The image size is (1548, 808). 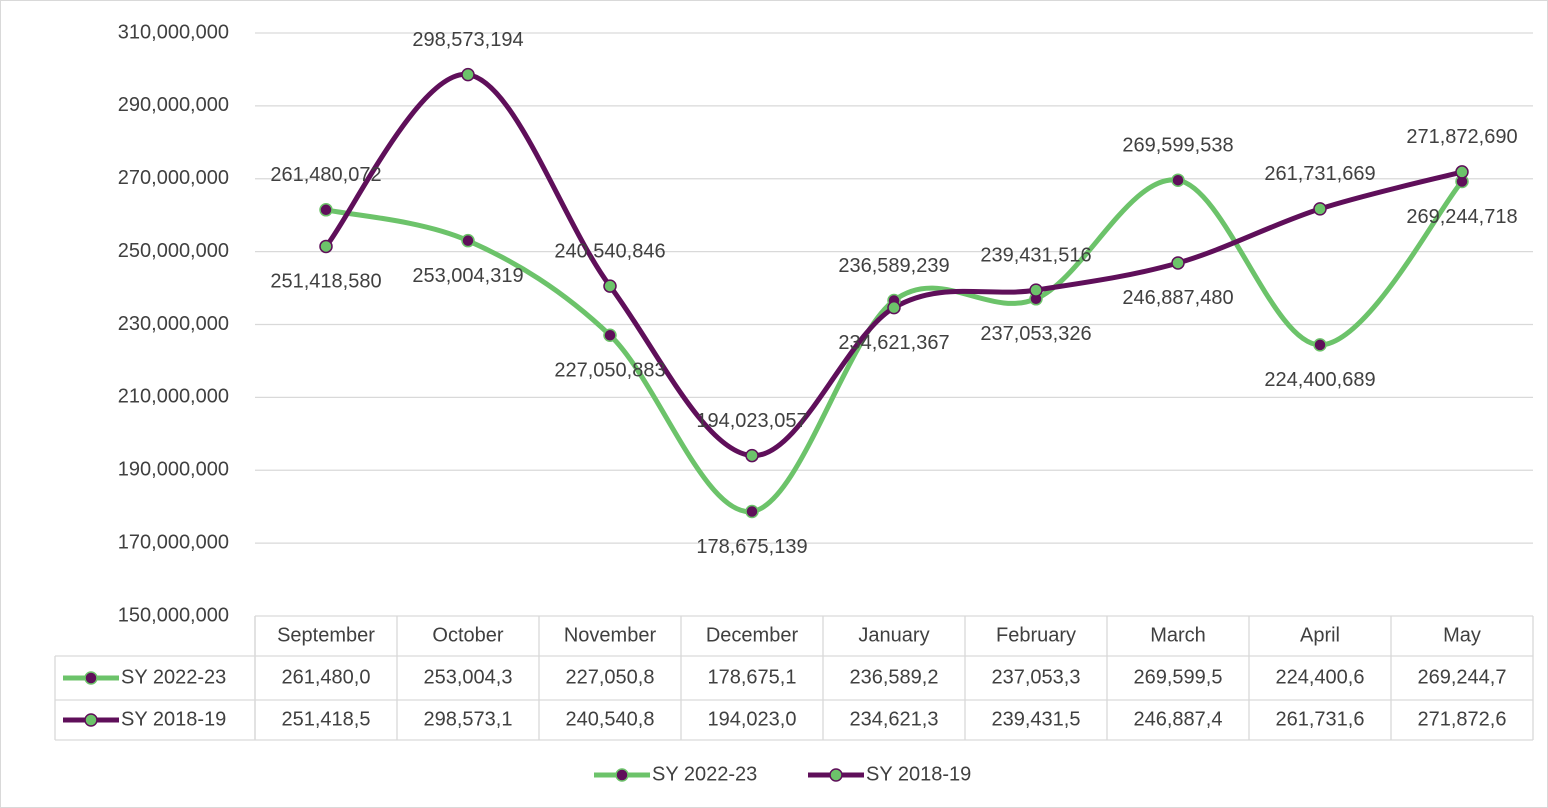 I want to click on table-cell: 271,872,6, so click(x=1462, y=719).